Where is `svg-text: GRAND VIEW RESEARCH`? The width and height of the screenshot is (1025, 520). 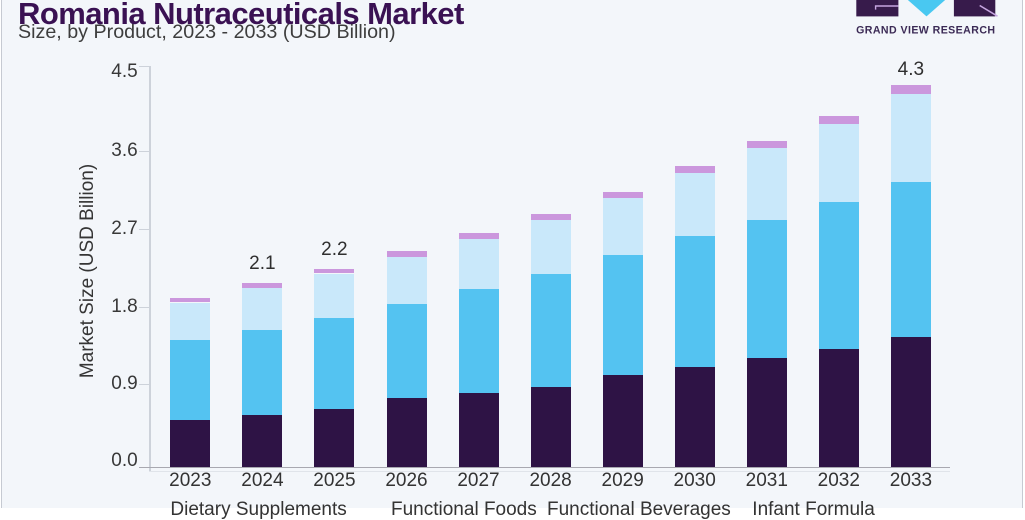
svg-text: GRAND VIEW RESEARCH is located at coordinates (925, 31).